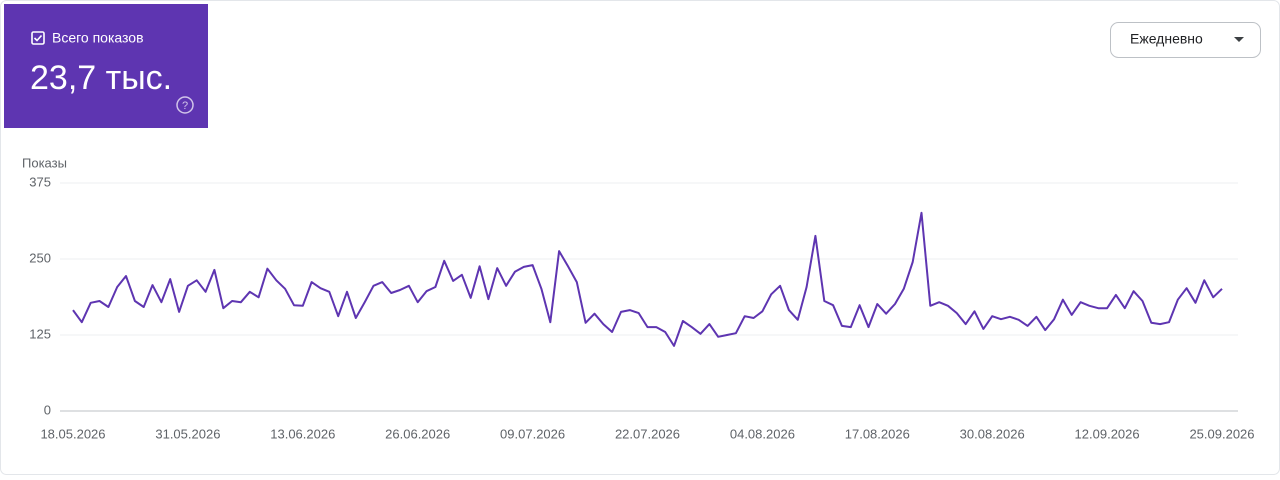 The width and height of the screenshot is (1280, 480). I want to click on x-tick-label: 22.07.2026, so click(647, 433).